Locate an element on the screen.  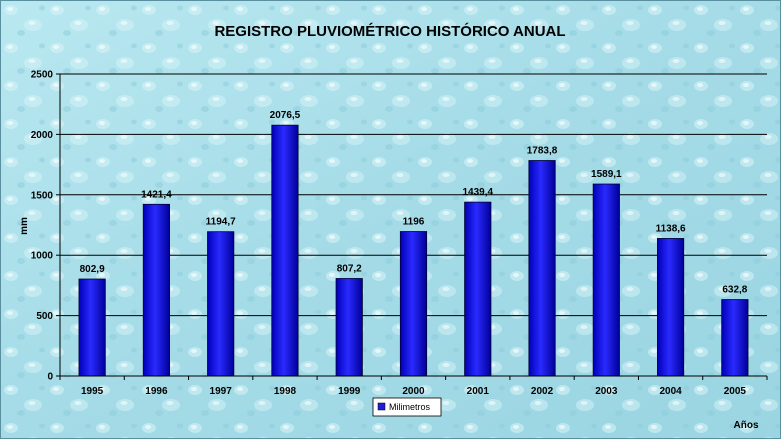
data-label-1995: 802,9 is located at coordinates (92, 269).